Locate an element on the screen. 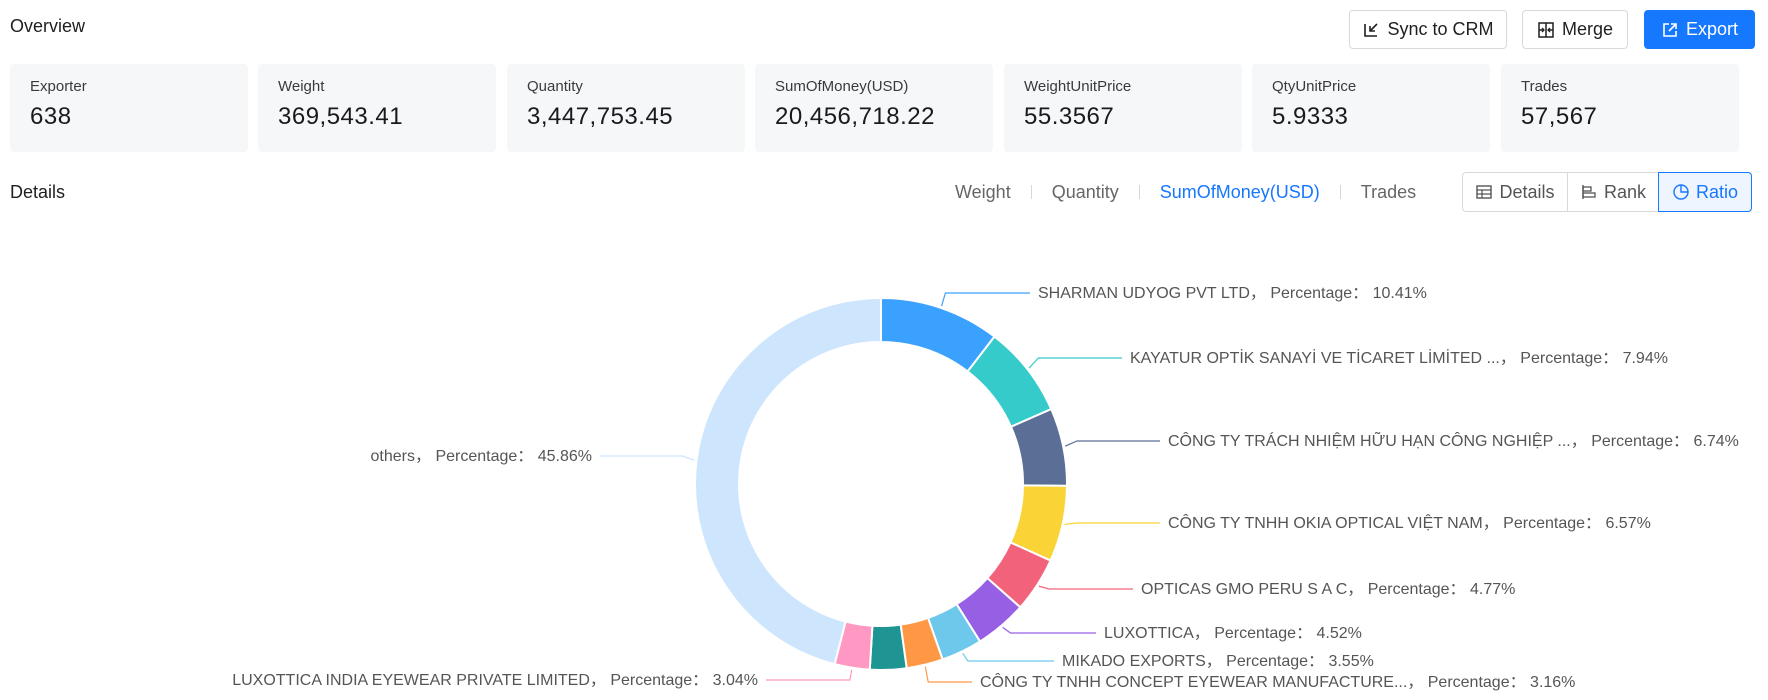 This screenshot has height=700, width=1768. slice-label: MIKADO EXPORTS， Percentage： 3.55% is located at coordinates (1218, 661).